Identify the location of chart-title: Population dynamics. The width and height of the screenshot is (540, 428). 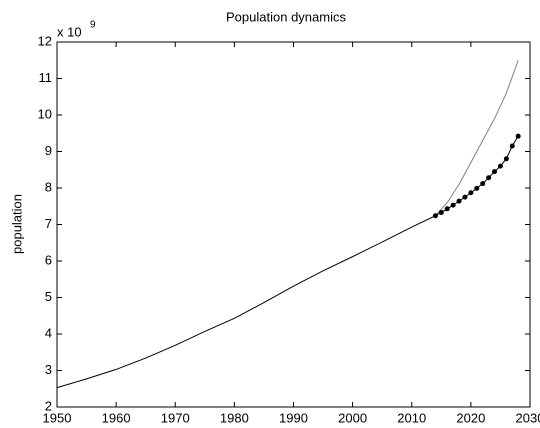
(286, 16).